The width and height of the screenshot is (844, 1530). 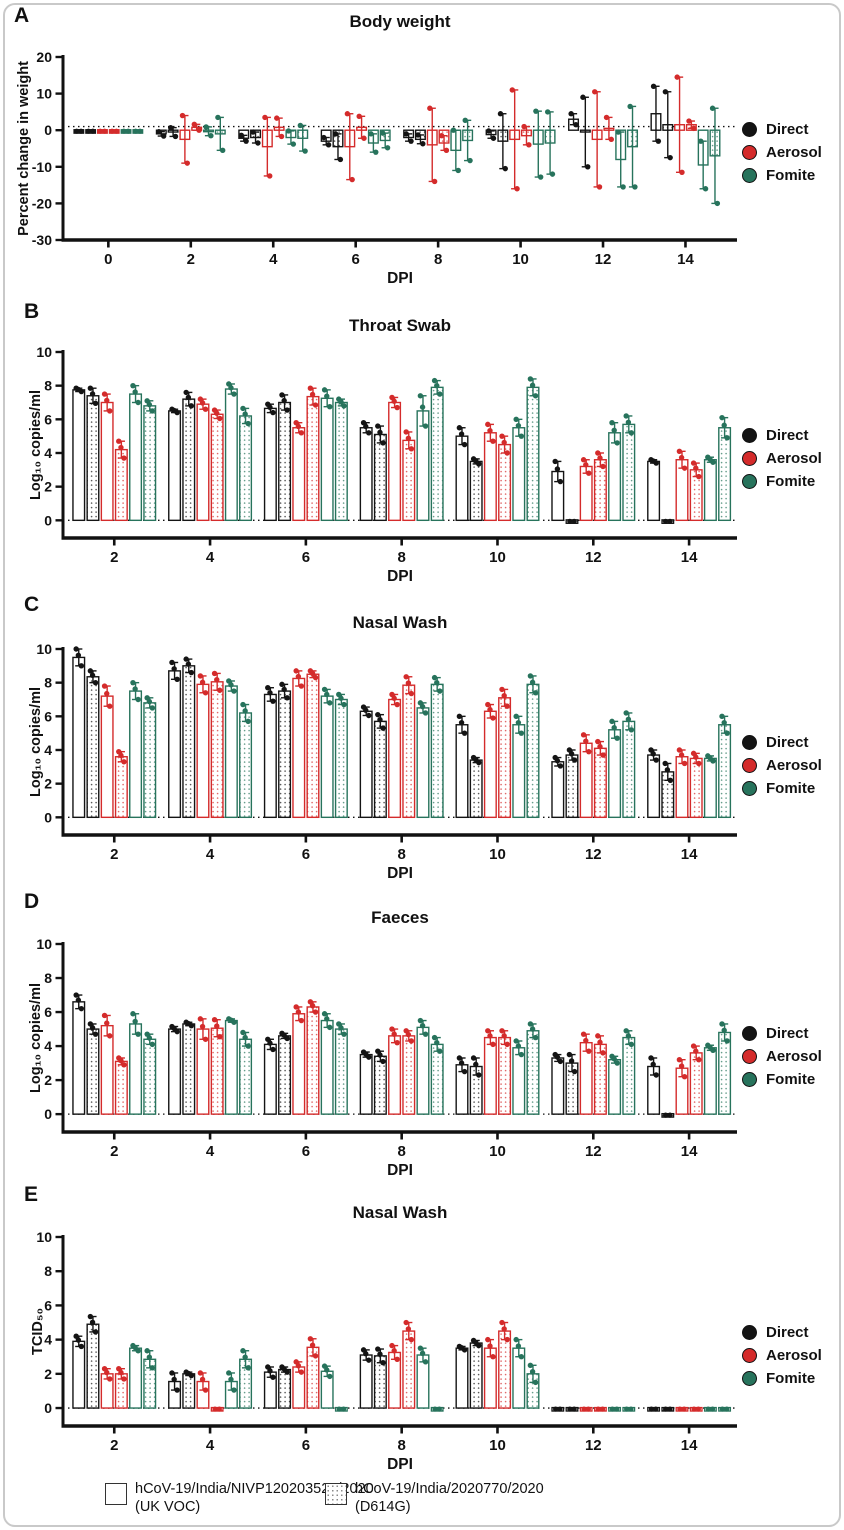 What do you see at coordinates (244, 136) in the screenshot?
I see `bar-group-dpi4-direct-ukvoc` at bounding box center [244, 136].